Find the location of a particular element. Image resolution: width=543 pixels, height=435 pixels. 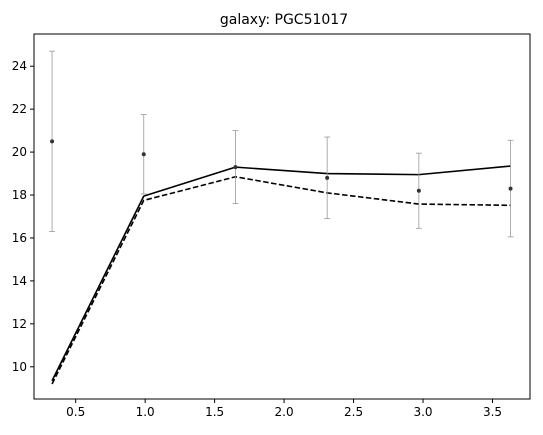

x-tick-label: 3.0 is located at coordinates (422, 412).